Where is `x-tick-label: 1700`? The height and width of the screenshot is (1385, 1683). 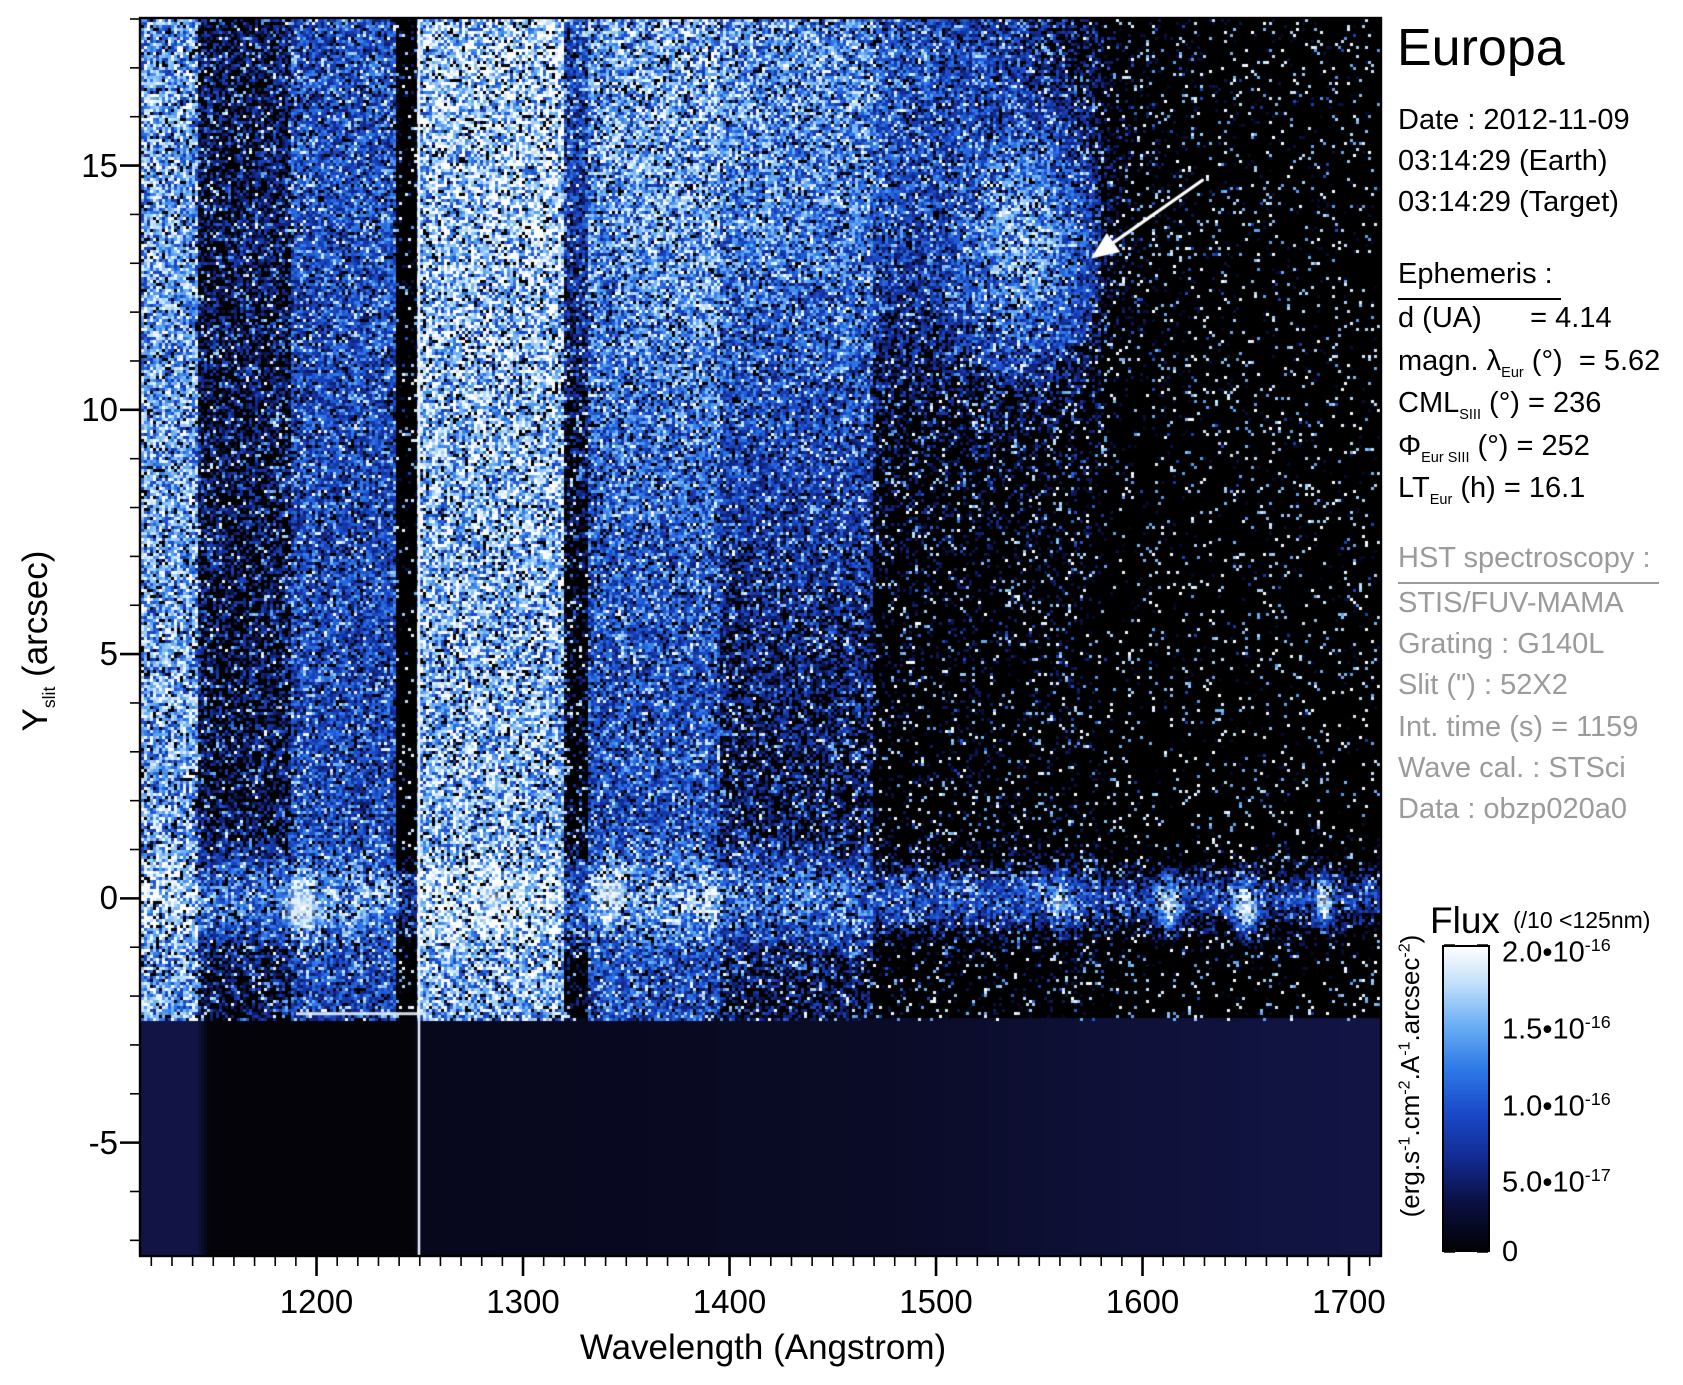
x-tick-label: 1700 is located at coordinates (1349, 1301).